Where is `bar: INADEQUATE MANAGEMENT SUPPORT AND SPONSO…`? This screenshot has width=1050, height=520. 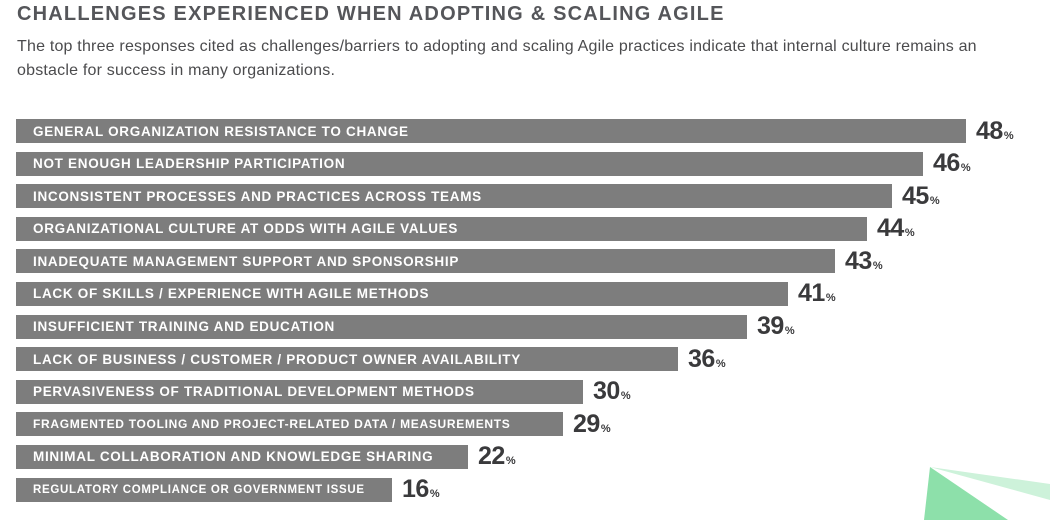
bar: INADEQUATE MANAGEMENT SUPPORT AND SPONSO… is located at coordinates (425, 261).